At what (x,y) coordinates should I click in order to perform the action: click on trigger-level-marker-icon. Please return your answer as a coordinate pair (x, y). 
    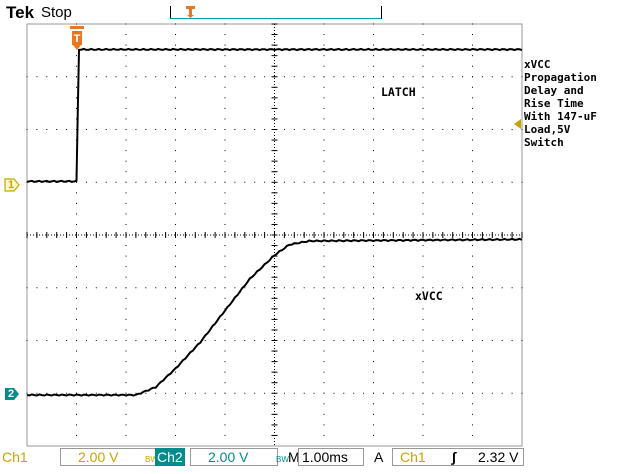
    Looking at the image, I should click on (517, 124).